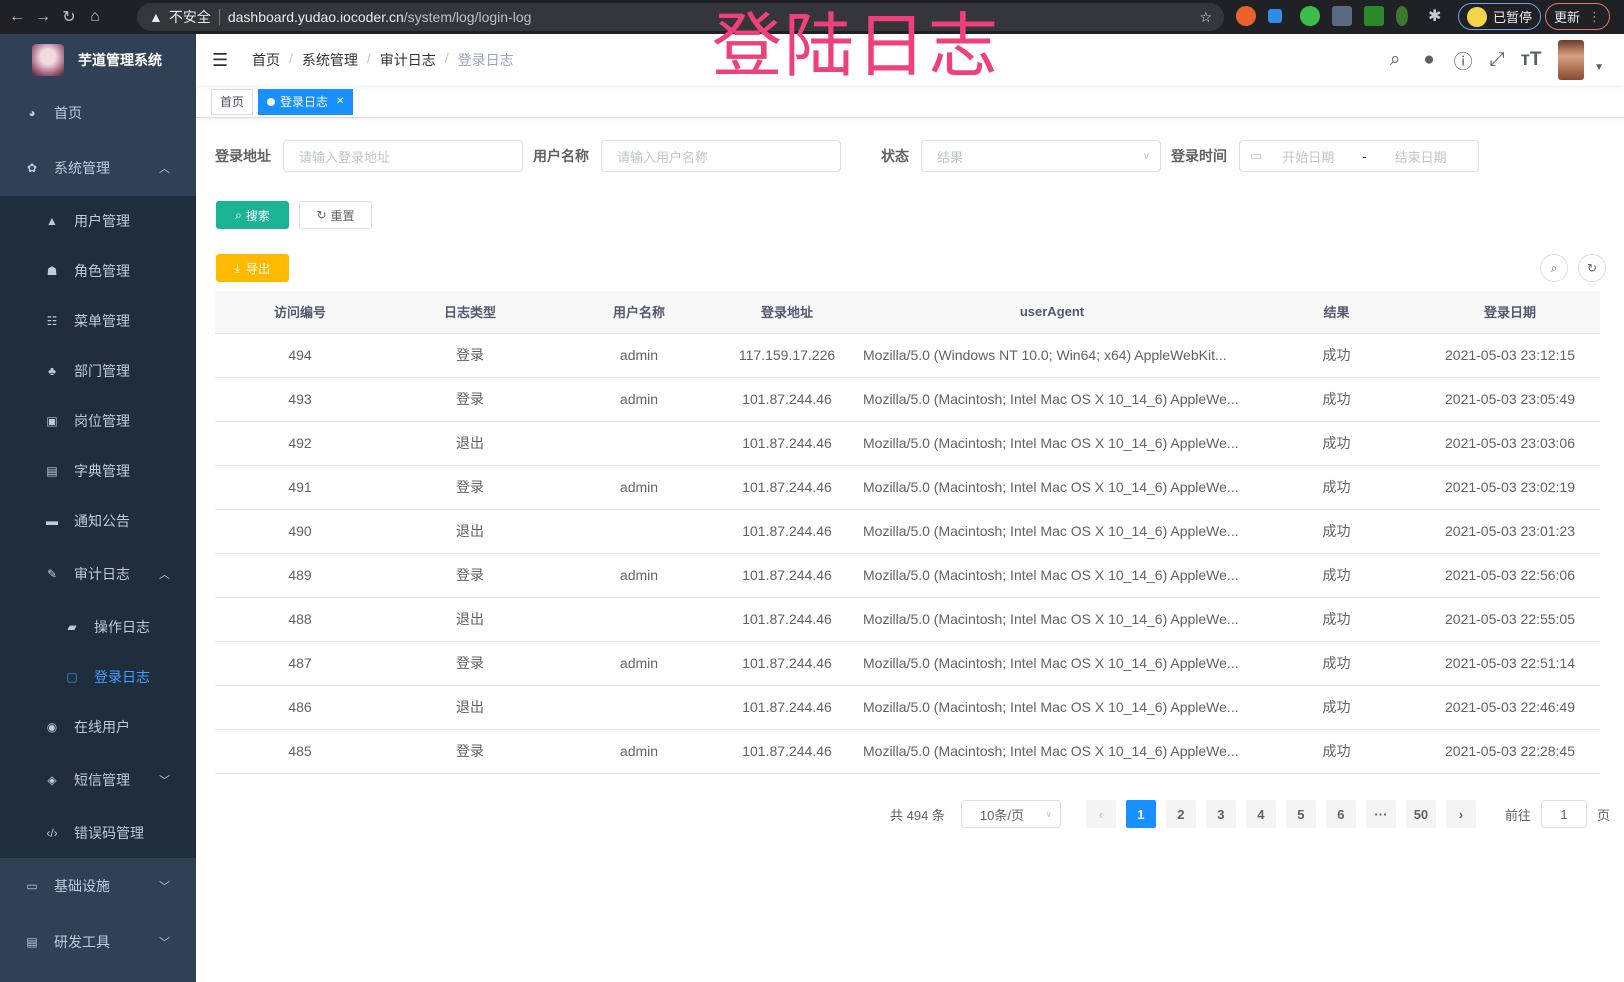 This screenshot has width=1624, height=982. Describe the element at coordinates (950, 157) in the screenshot. I see `placeholder: 结果` at that location.